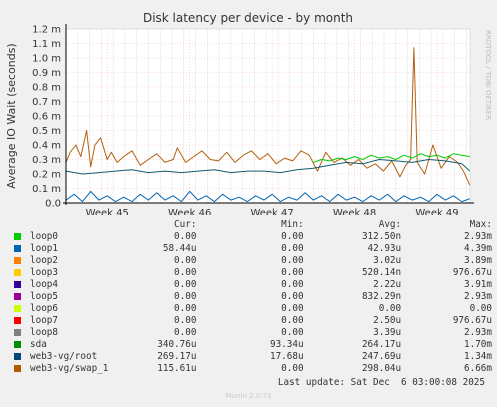 The width and height of the screenshot is (497, 407). Describe the element at coordinates (189, 211) in the screenshot. I see `x-tick-label: Week 46` at that location.